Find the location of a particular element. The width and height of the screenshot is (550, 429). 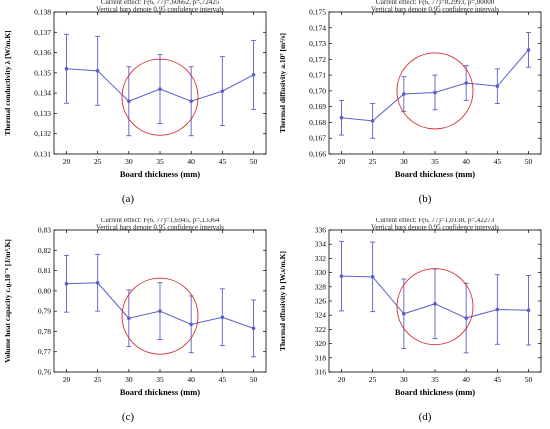

y-tick-label: 0,133 is located at coordinates (42, 113).